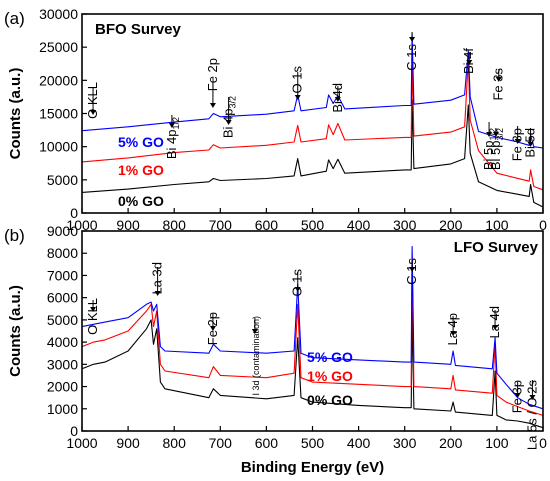 This screenshot has height=481, width=550. Describe the element at coordinates (62, 409) in the screenshot. I see `y-tick-label: 1000` at that location.